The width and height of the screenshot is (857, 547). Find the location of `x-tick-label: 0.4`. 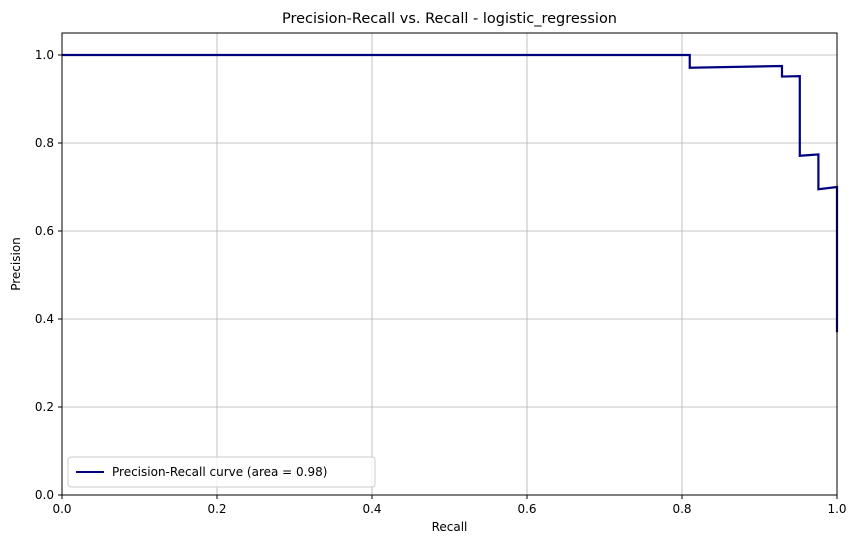

x-tick-label: 0.4 is located at coordinates (371, 509).